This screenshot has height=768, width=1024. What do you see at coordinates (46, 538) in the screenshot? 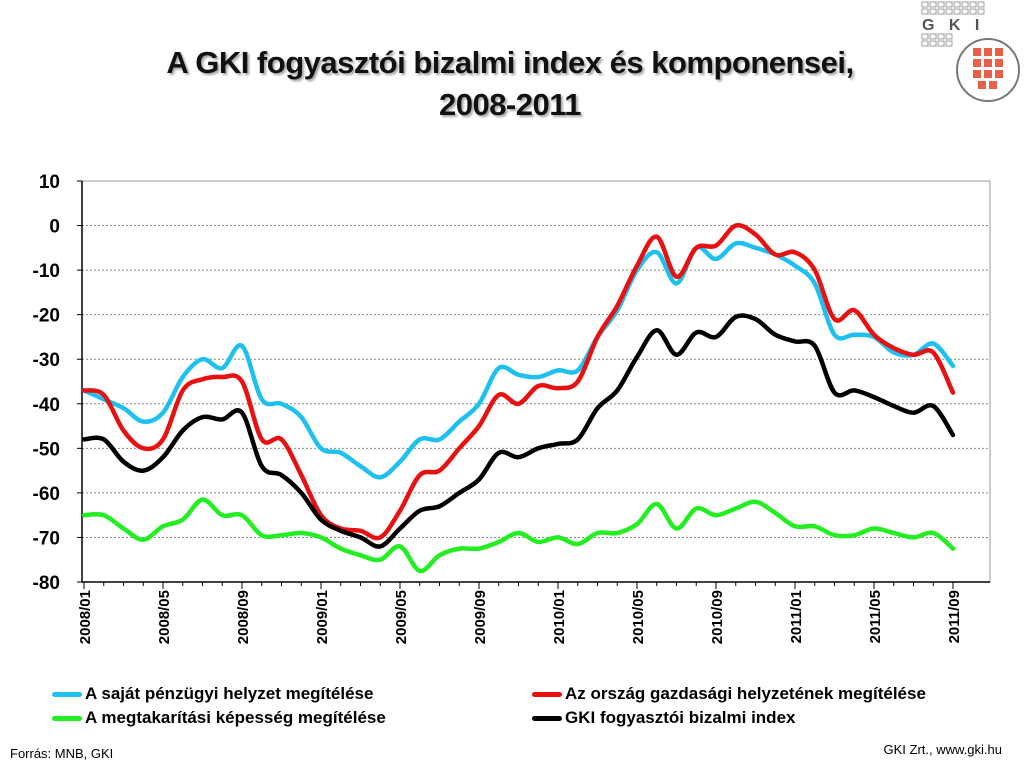
I see `y-tick-label: -70` at bounding box center [46, 538].